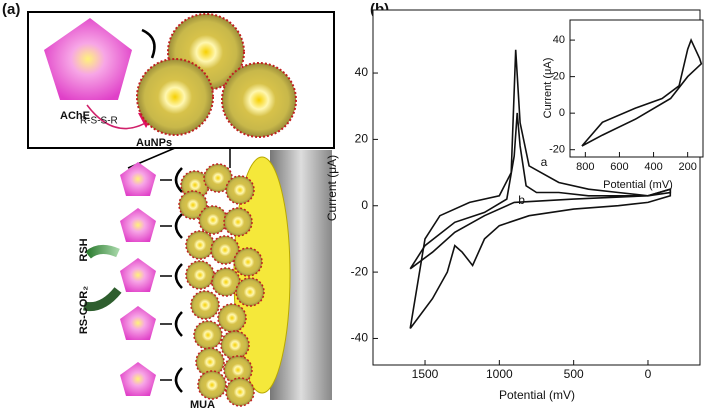 This screenshot has height=415, width=709. Describe the element at coordinates (102, 299) in the screenshot. I see `arrow-out` at that location.